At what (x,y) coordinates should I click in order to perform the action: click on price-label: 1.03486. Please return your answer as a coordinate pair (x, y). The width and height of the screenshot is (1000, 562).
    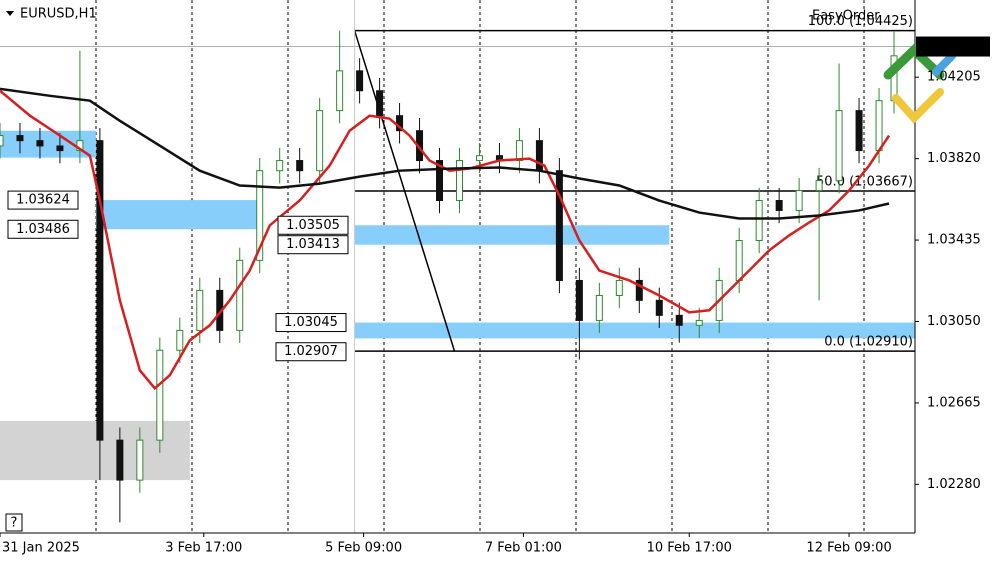
    Looking at the image, I should click on (43, 229).